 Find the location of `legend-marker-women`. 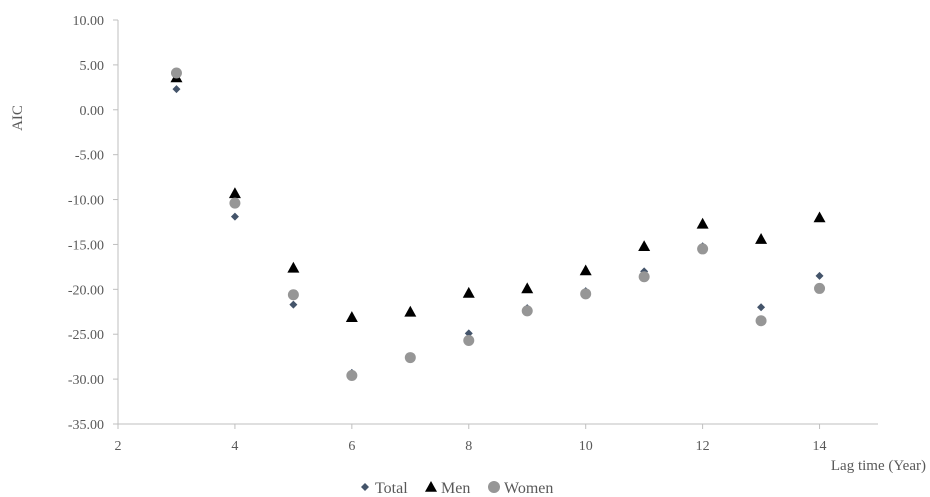

legend-marker-women is located at coordinates (494, 487).